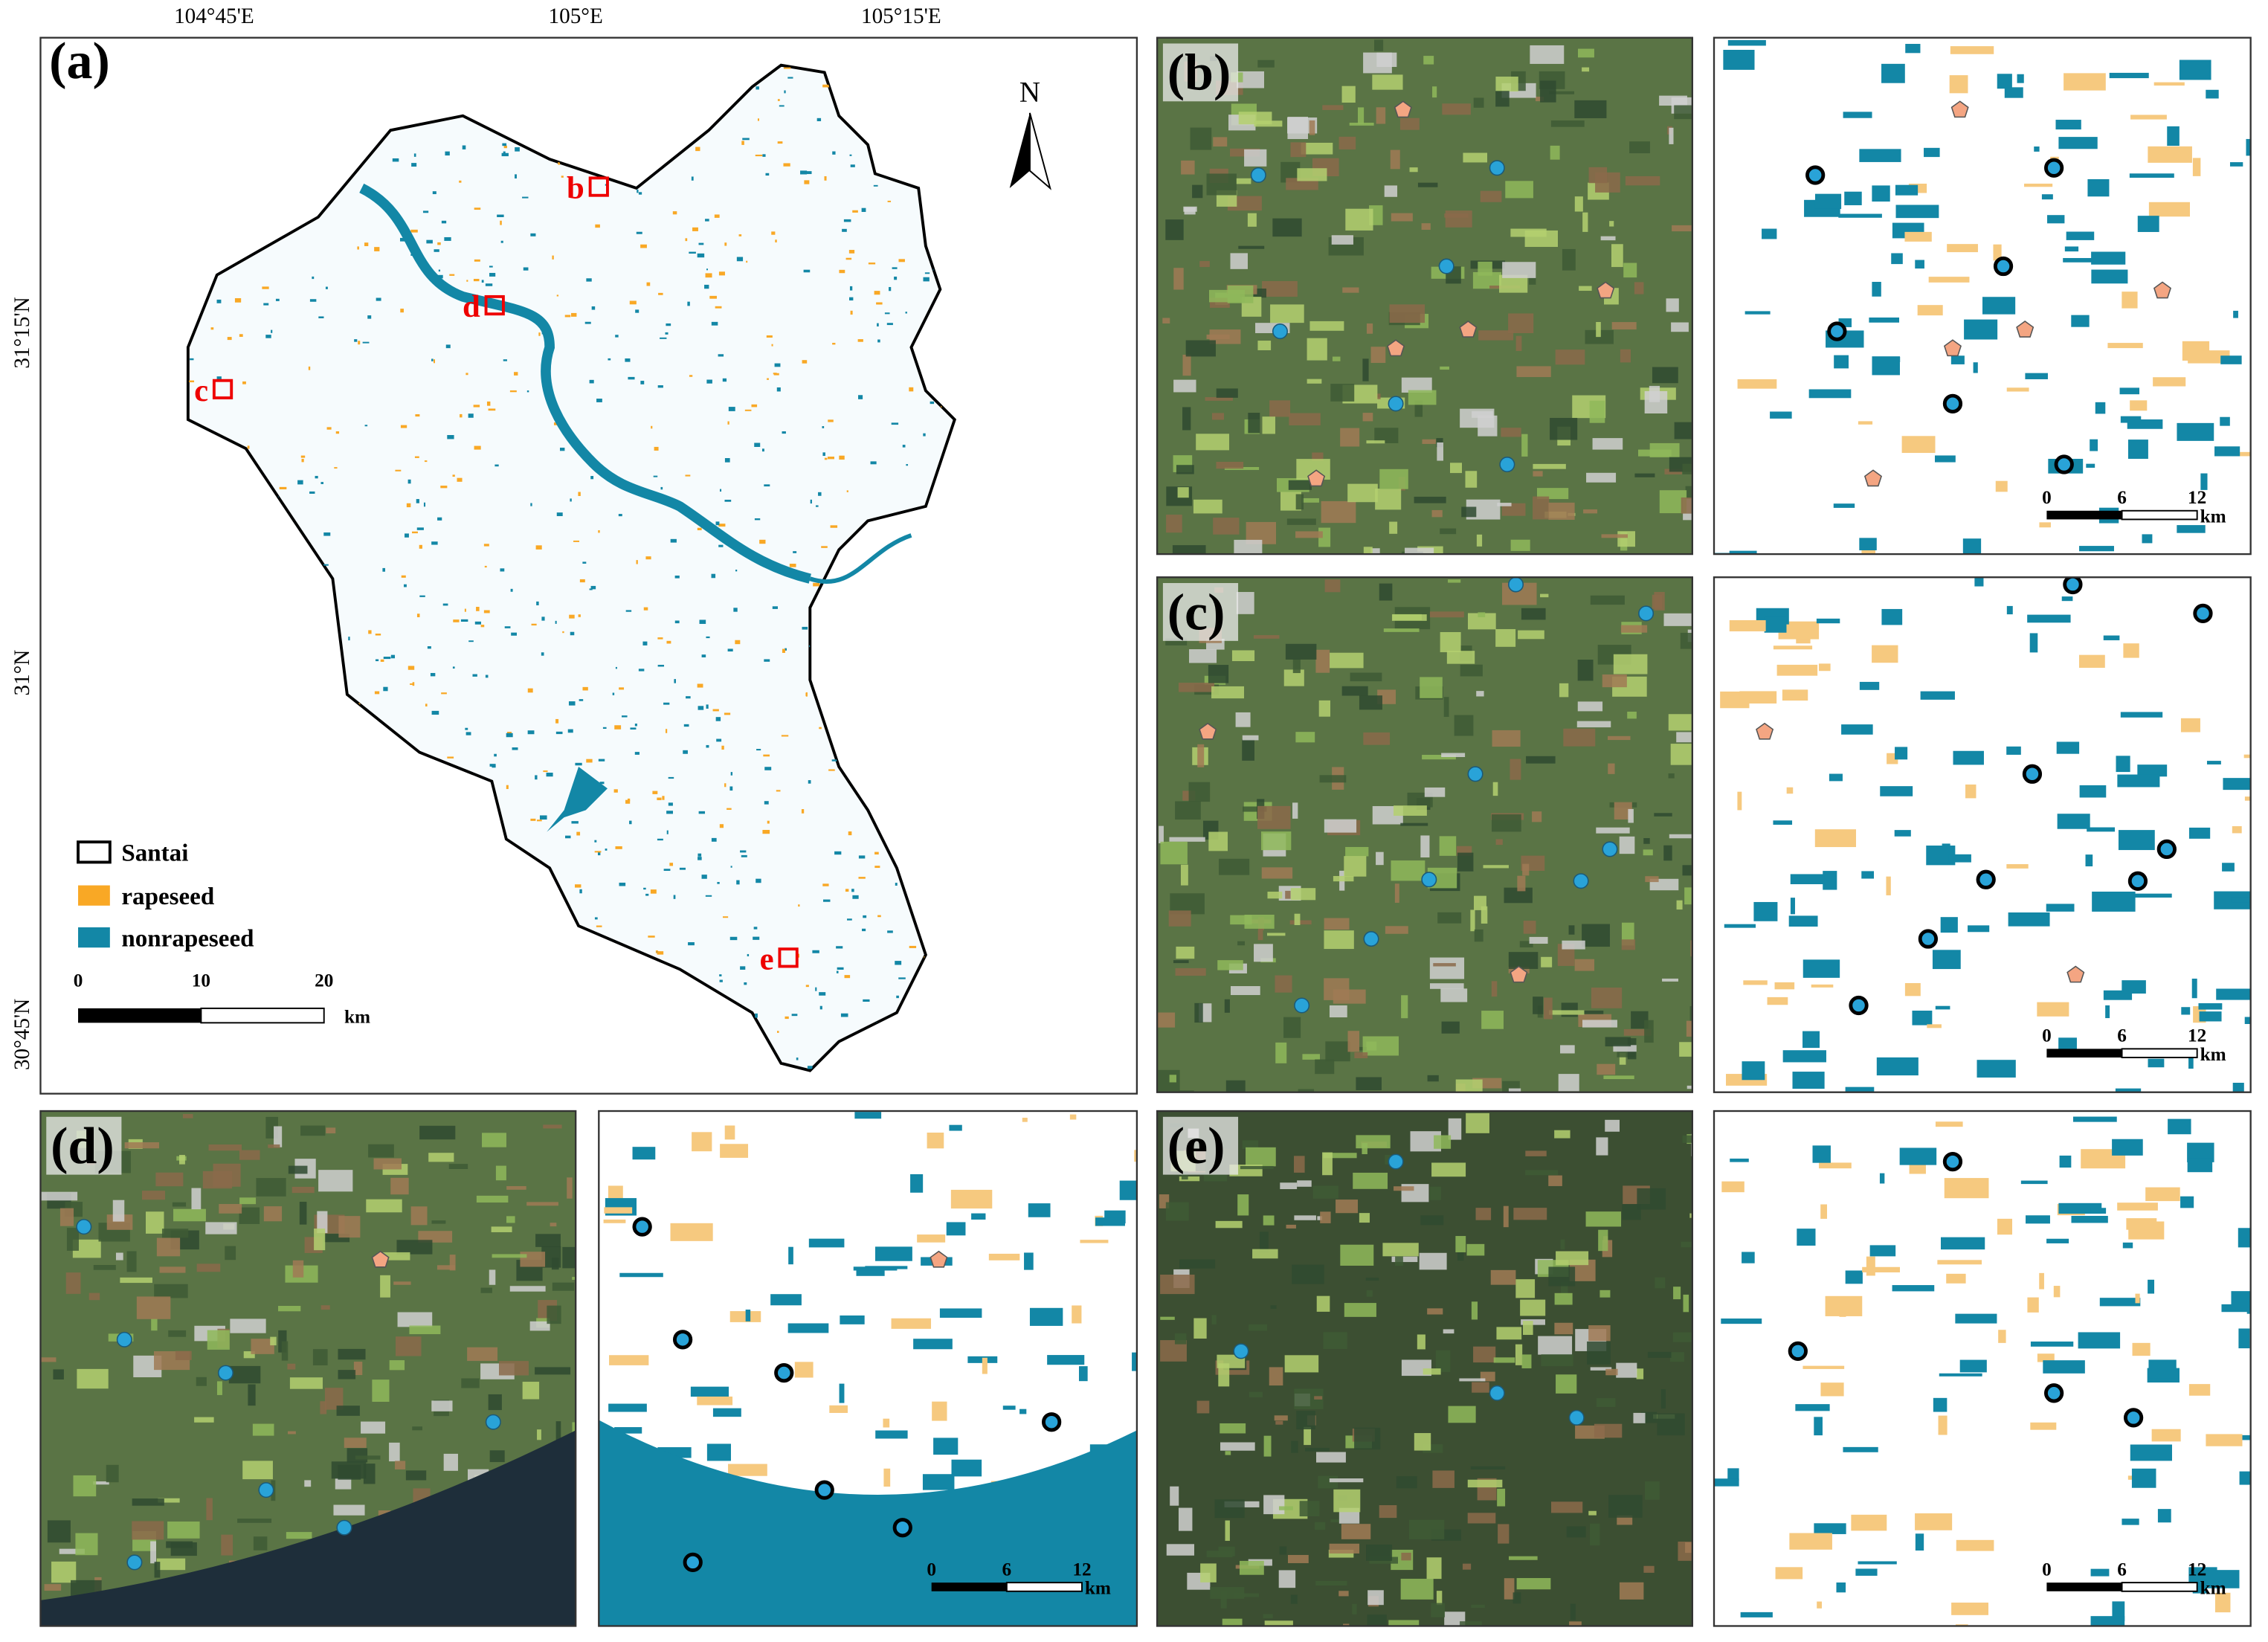 The height and width of the screenshot is (1642, 2268). I want to click on scale-label: 20, so click(324, 980).